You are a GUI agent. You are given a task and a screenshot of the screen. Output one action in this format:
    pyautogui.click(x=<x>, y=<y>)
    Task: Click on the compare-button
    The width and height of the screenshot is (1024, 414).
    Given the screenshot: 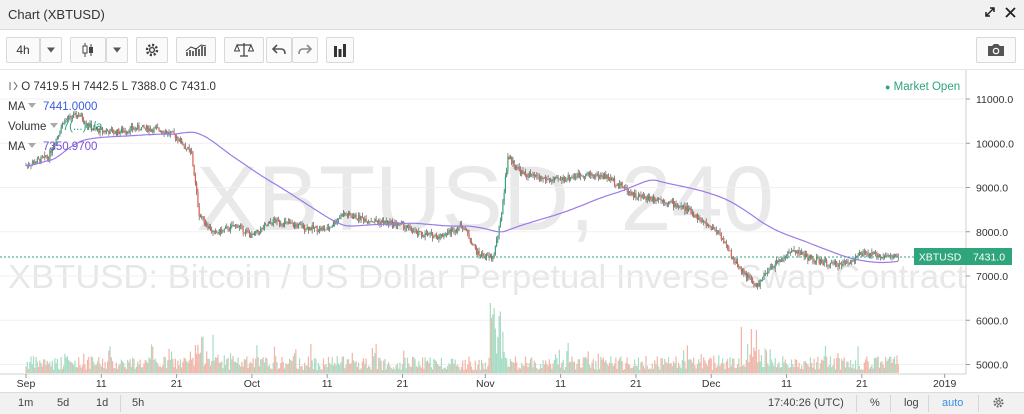 What is the action you would take?
    pyautogui.click(x=244, y=50)
    